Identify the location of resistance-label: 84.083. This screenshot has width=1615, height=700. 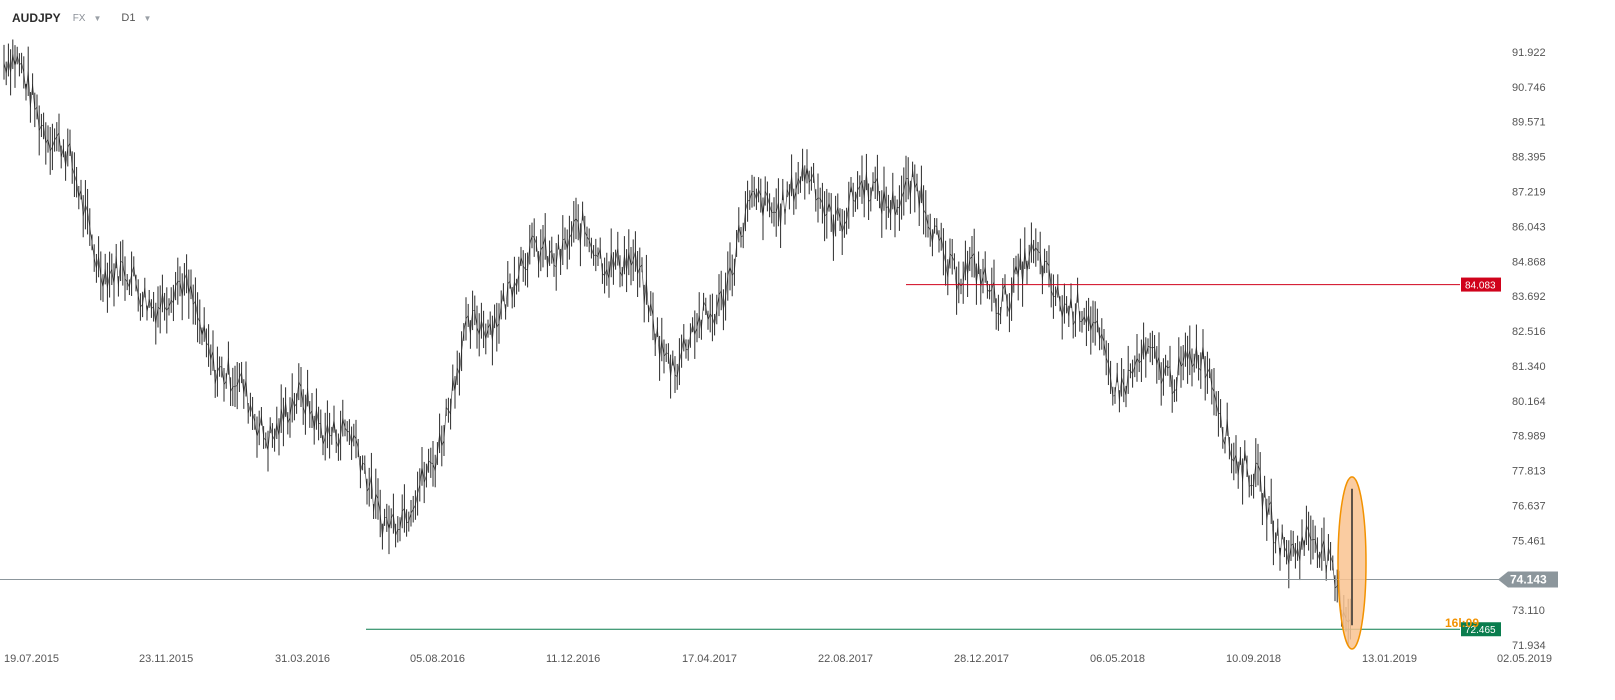
(1481, 285).